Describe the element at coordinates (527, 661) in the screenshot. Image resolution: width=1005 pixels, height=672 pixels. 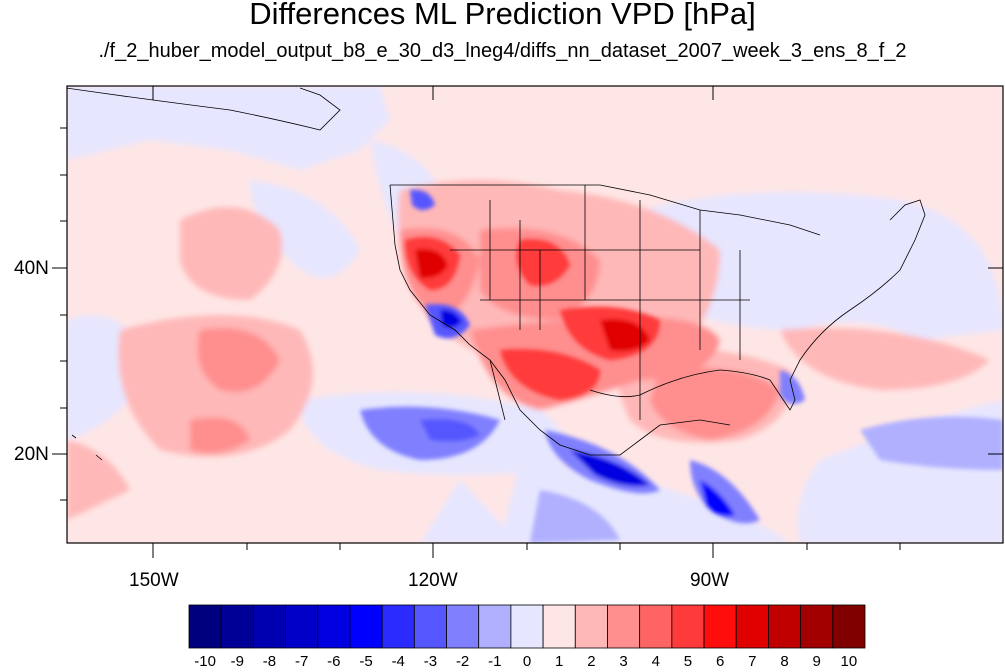
I see `colorbar-label: 0` at that location.